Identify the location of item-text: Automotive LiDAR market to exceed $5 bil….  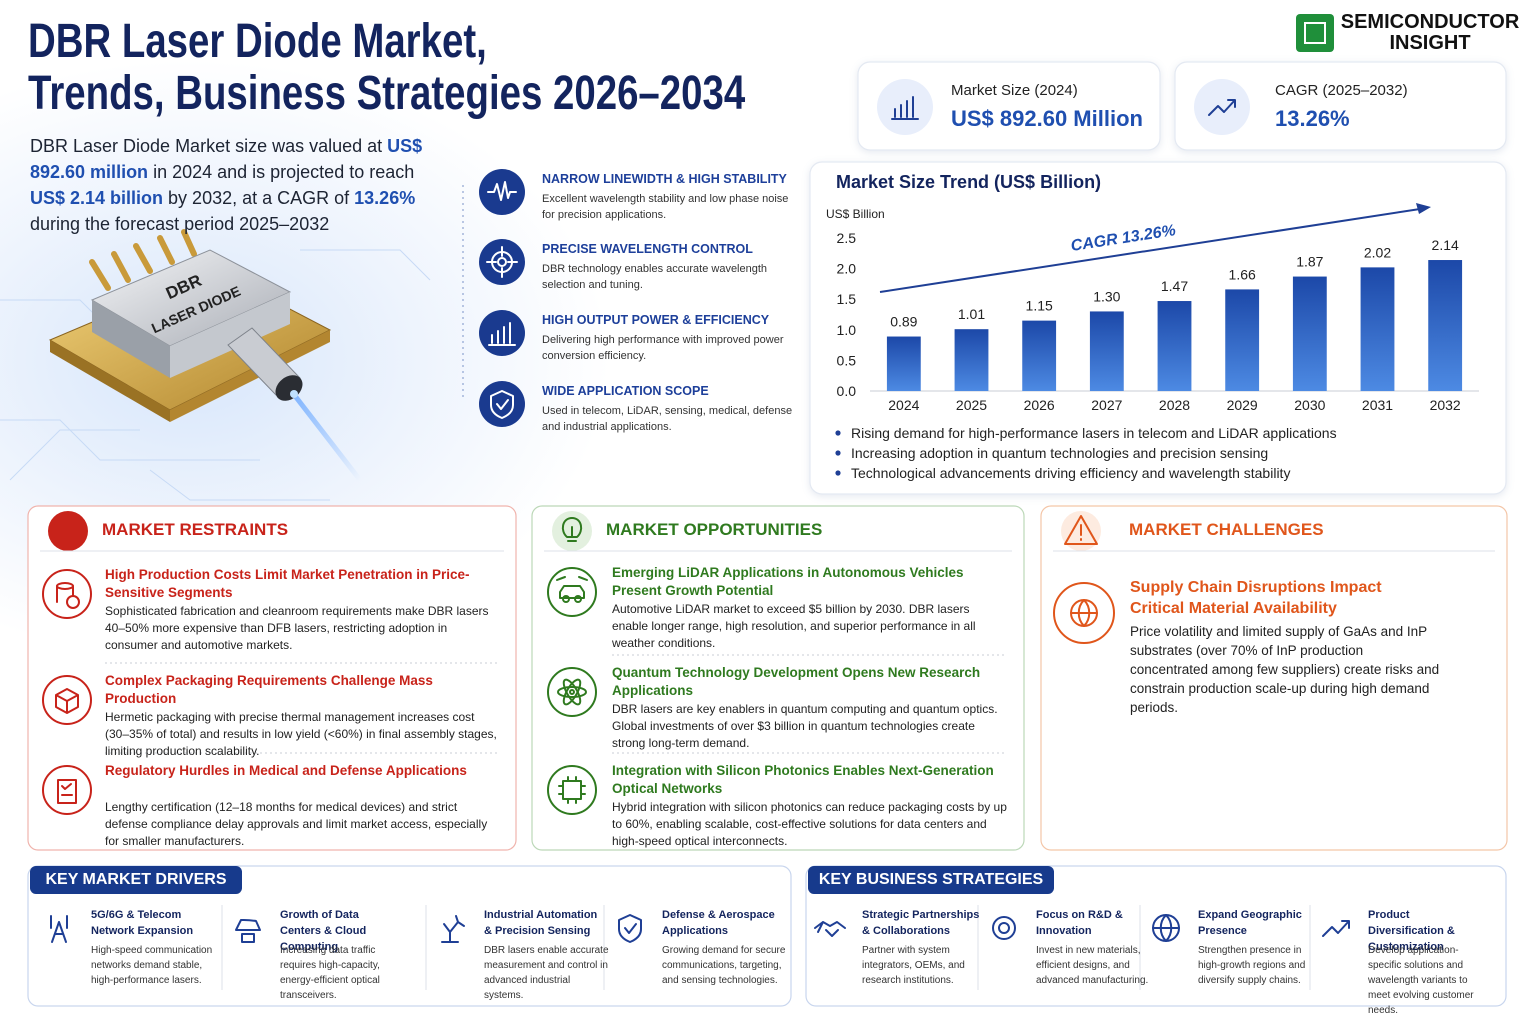
(794, 626).